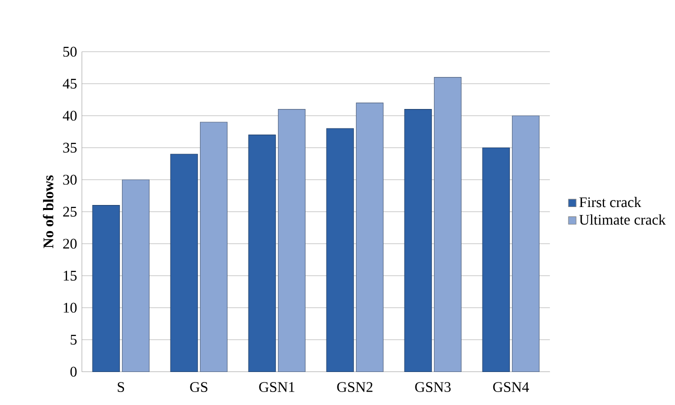 This screenshot has width=675, height=405. What do you see at coordinates (70, 211) in the screenshot?
I see `y-tick-label: 25` at bounding box center [70, 211].